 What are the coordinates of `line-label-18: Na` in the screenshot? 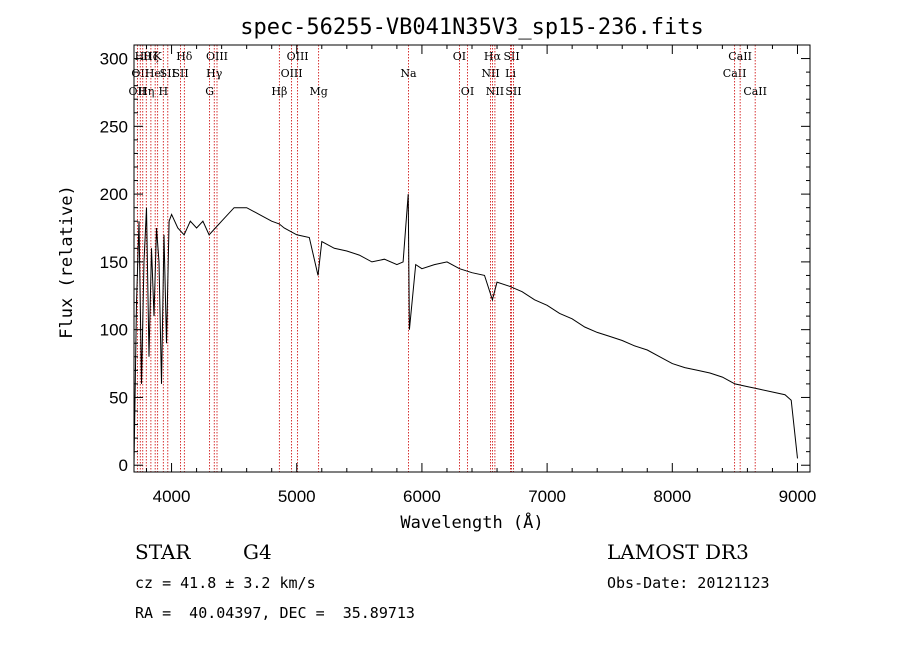 It's located at (408, 73).